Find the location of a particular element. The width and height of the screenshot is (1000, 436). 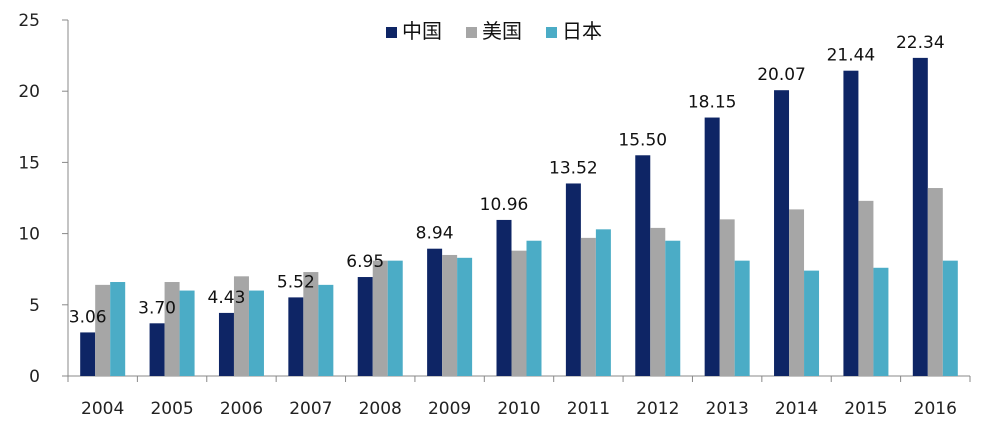

bar-中国-2011 is located at coordinates (573, 279).